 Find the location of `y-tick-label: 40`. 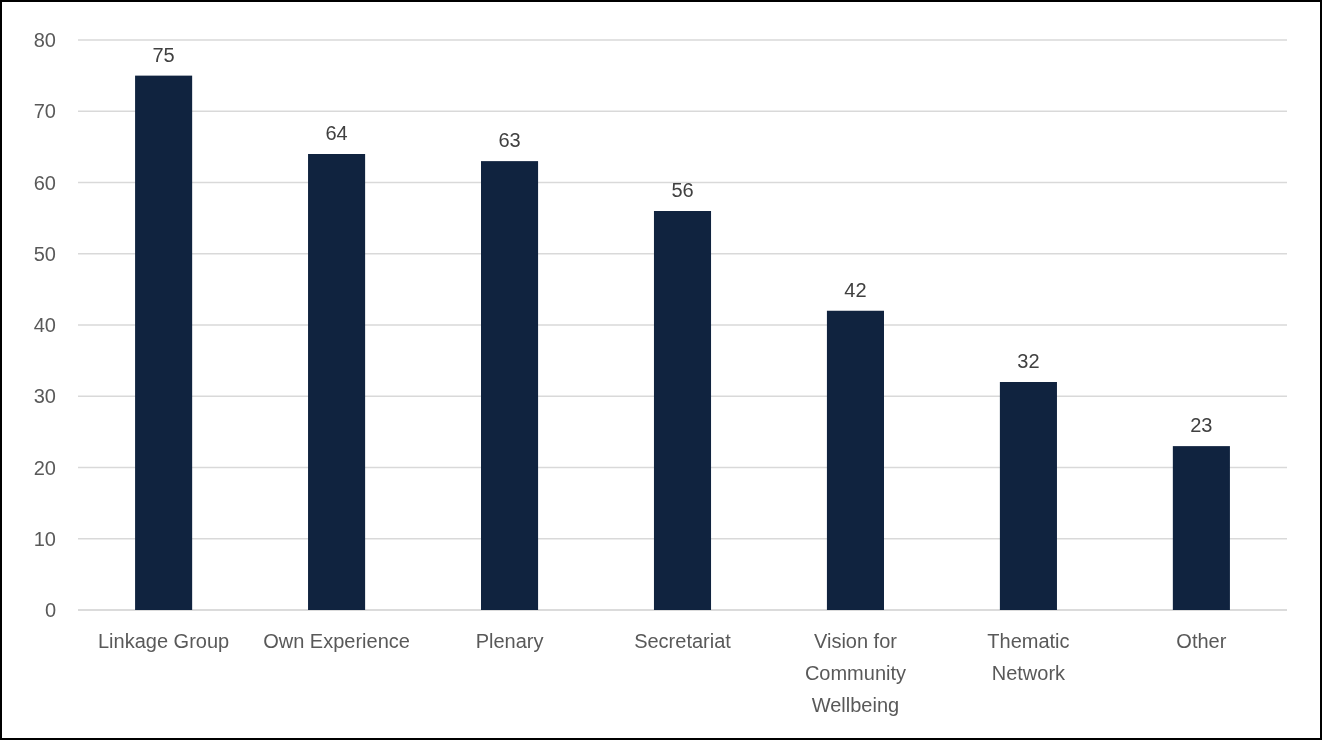

y-tick-label: 40 is located at coordinates (44, 325).